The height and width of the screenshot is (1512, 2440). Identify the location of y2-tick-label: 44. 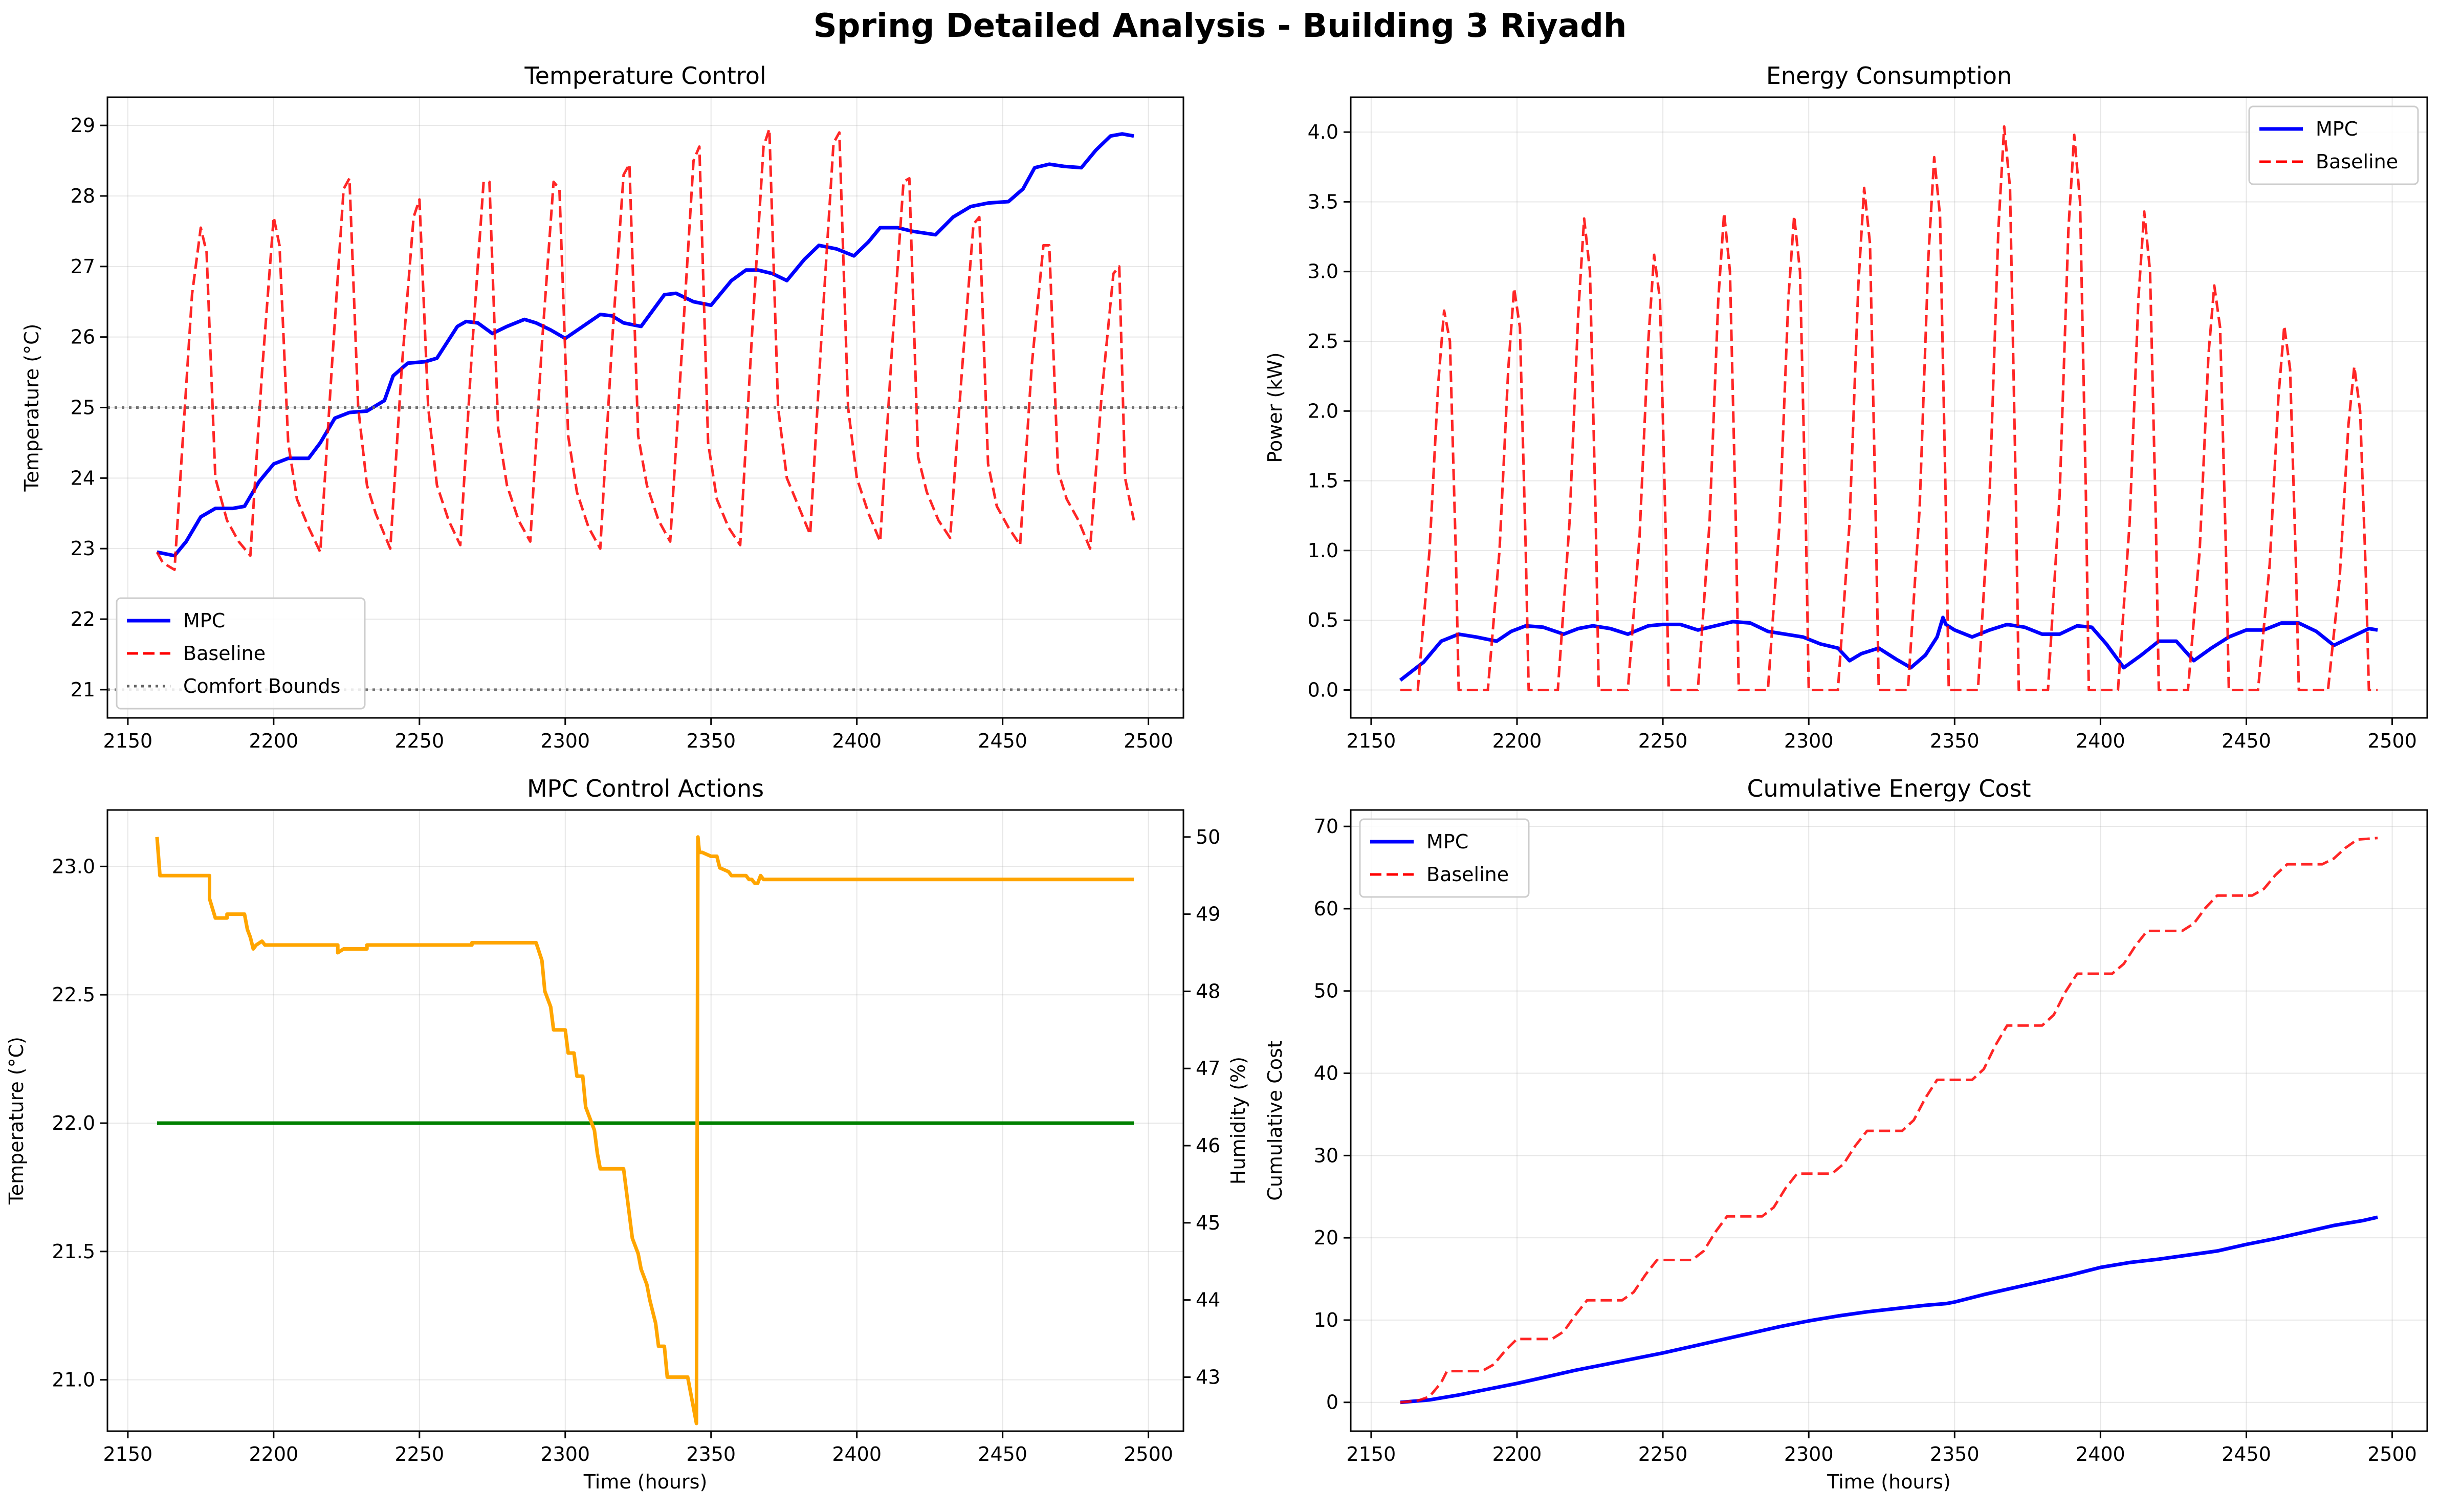
(1208, 1300).